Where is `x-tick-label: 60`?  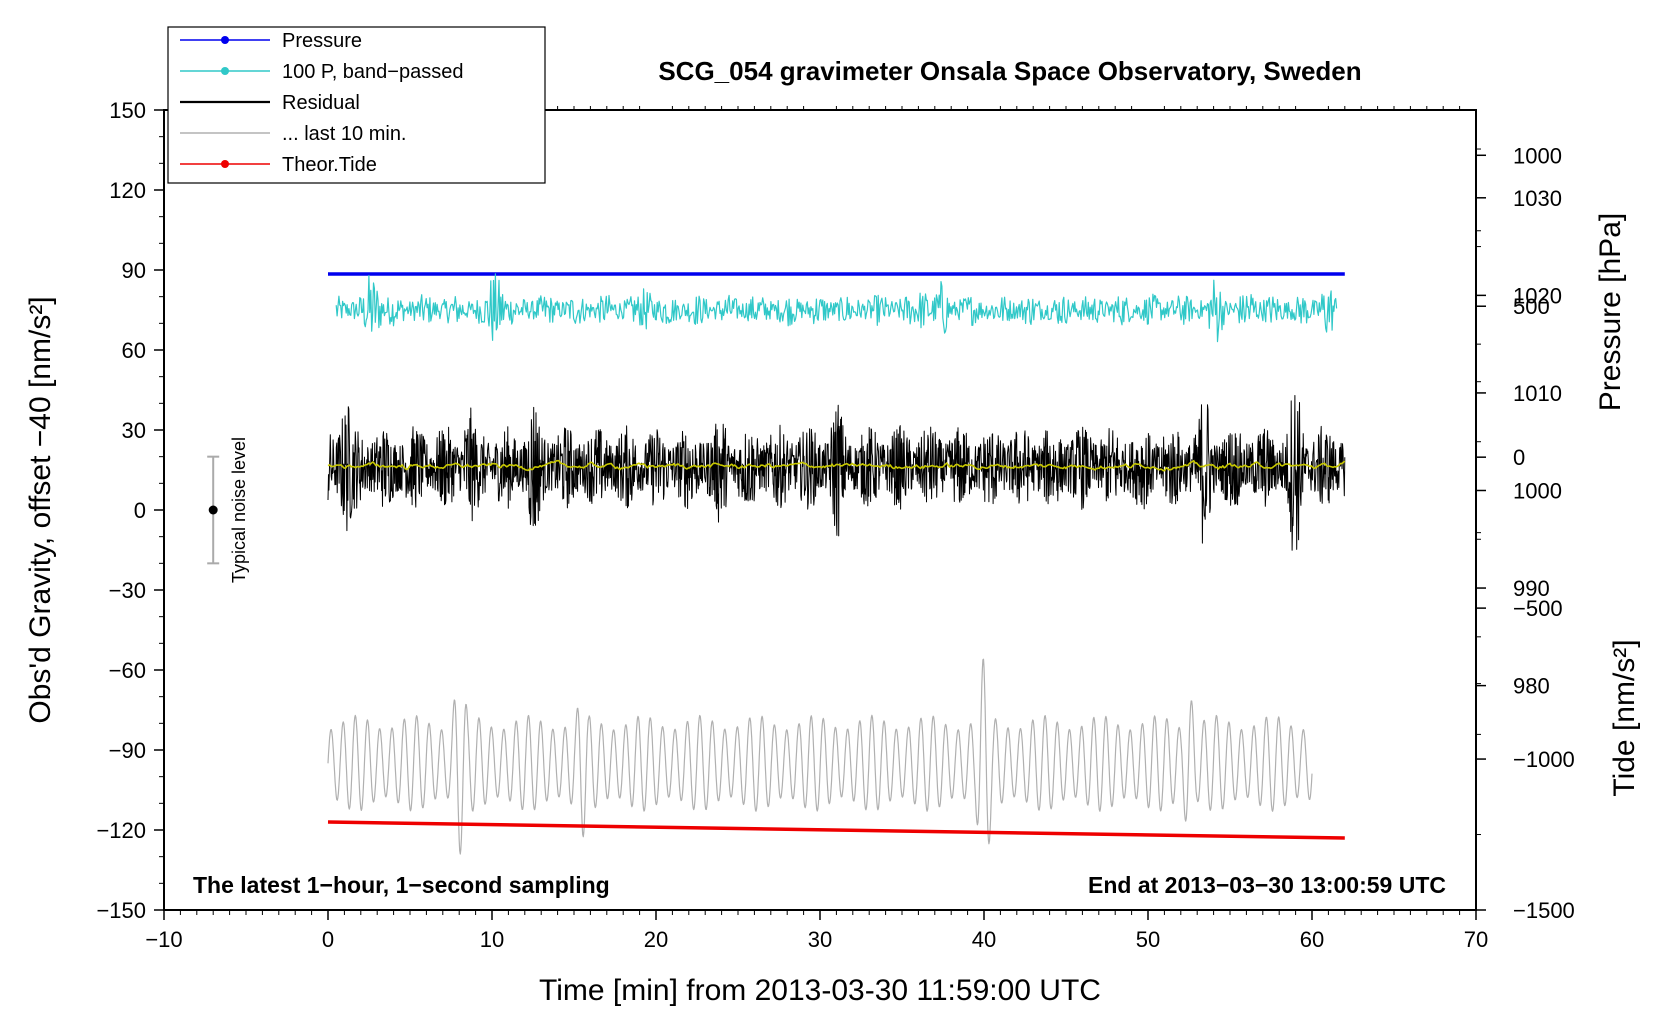
x-tick-label: 60 is located at coordinates (1312, 939).